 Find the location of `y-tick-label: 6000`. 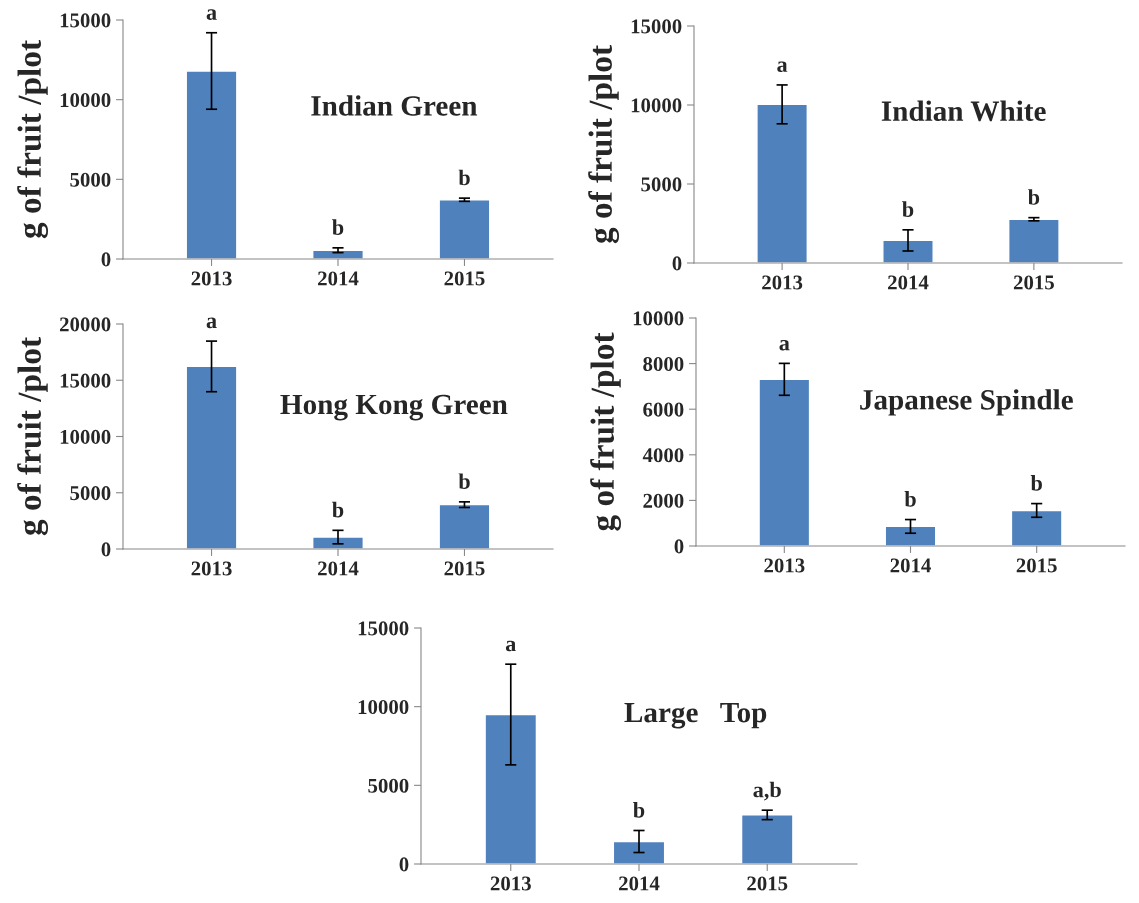

y-tick-label: 6000 is located at coordinates (663, 409).